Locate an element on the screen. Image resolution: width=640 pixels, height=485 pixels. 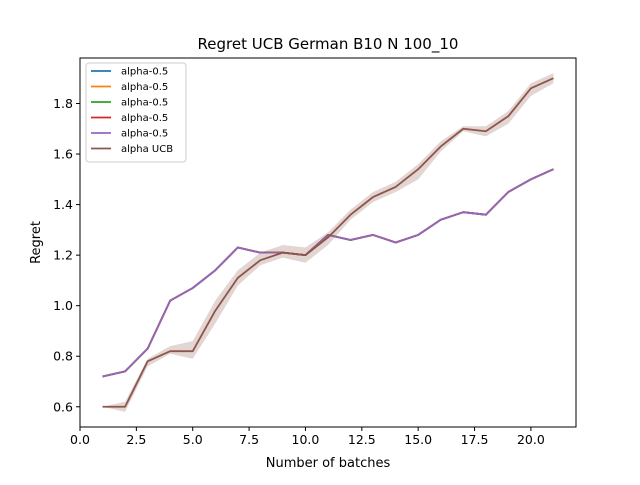
x-tick-label: 2.5 is located at coordinates (136, 439).